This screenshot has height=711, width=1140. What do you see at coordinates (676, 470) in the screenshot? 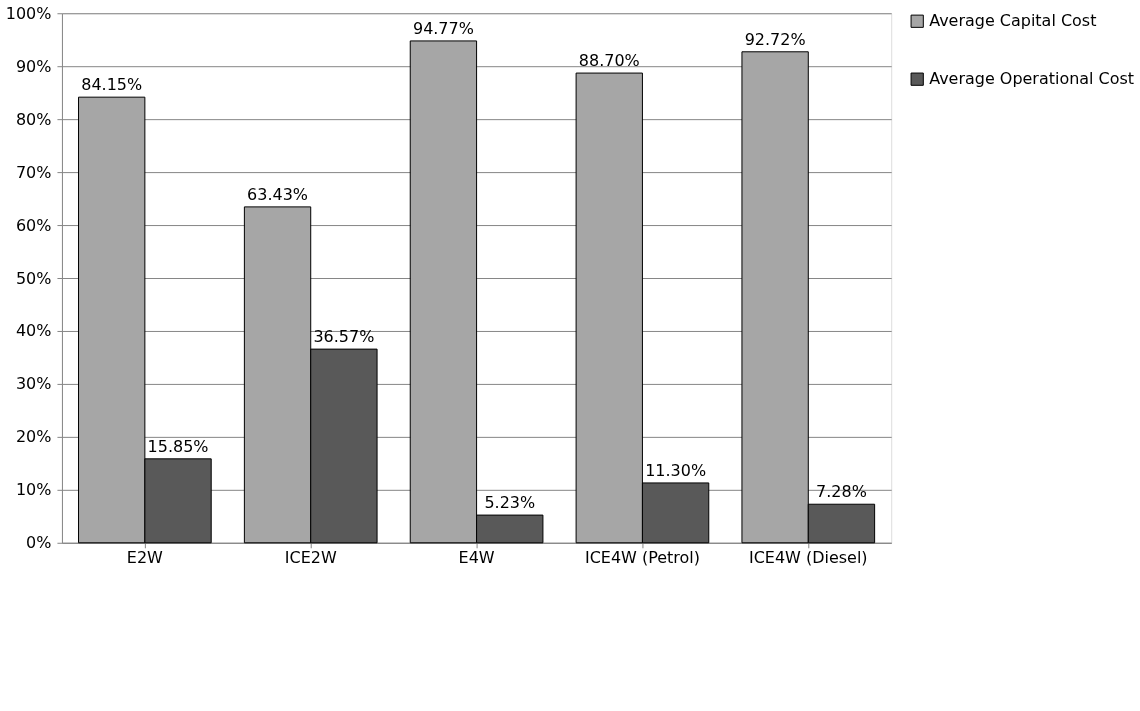
I see `data-label: 11.30%` at bounding box center [676, 470].